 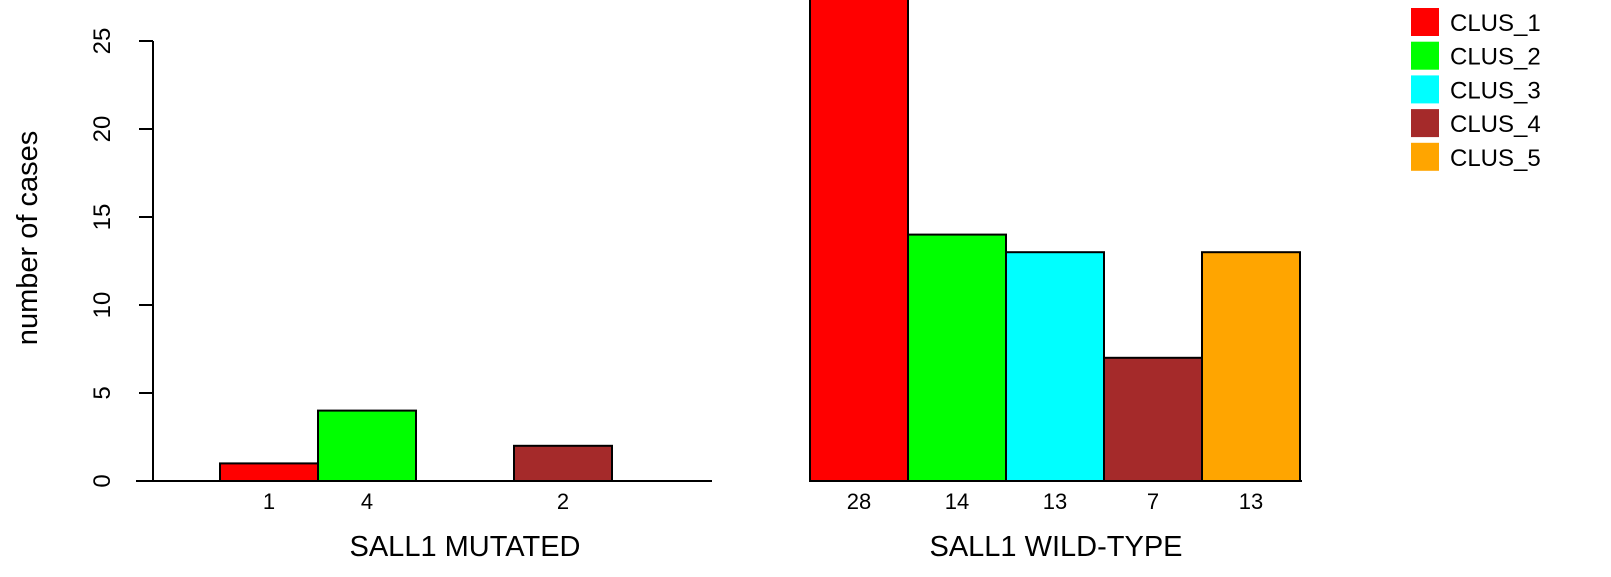 What do you see at coordinates (1495, 124) in the screenshot?
I see `legend-label: CLUS_4` at bounding box center [1495, 124].